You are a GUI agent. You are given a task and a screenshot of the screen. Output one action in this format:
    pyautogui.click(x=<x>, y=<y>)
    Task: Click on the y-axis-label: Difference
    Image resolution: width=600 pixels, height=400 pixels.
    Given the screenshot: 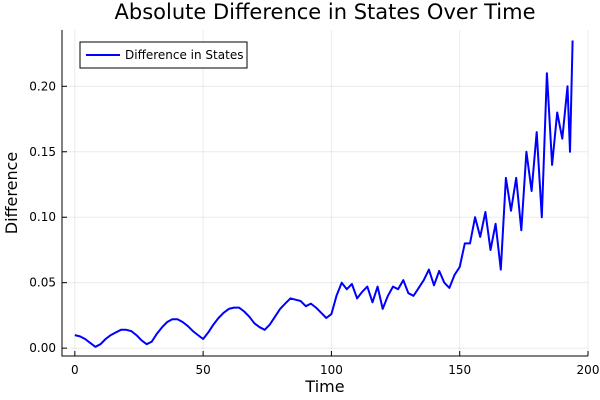 What is the action you would take?
    pyautogui.click(x=11, y=193)
    